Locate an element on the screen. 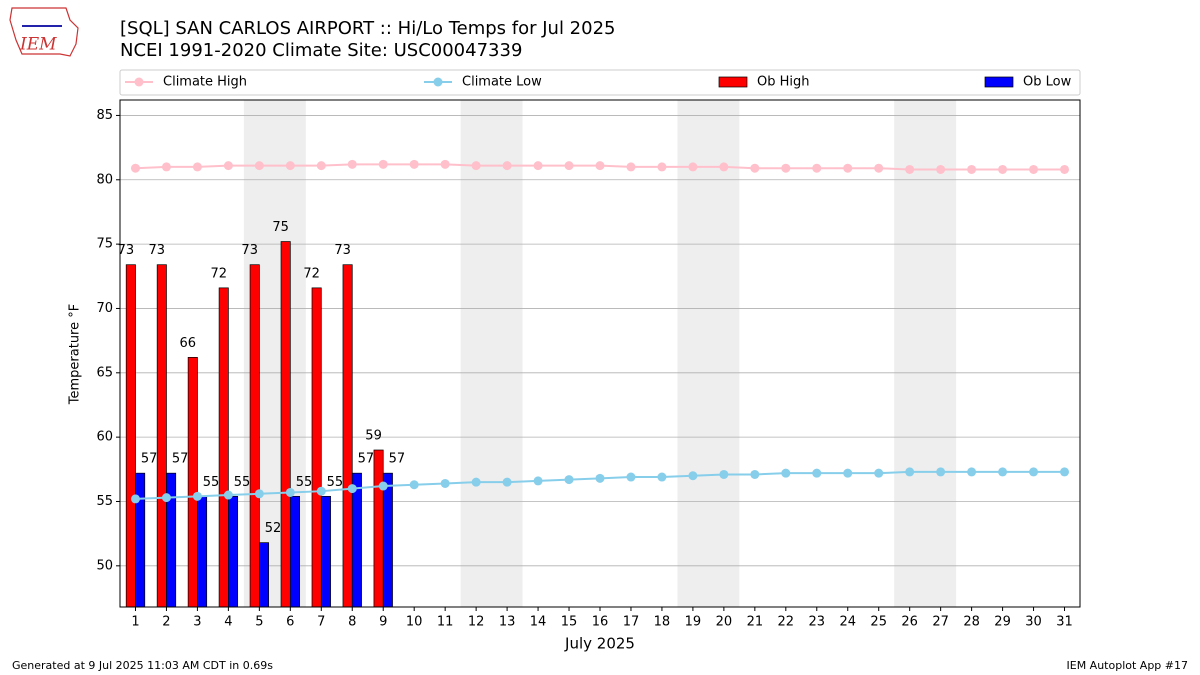 This screenshot has height=675, width=1200. x-tick-label: 29 is located at coordinates (1002, 622).